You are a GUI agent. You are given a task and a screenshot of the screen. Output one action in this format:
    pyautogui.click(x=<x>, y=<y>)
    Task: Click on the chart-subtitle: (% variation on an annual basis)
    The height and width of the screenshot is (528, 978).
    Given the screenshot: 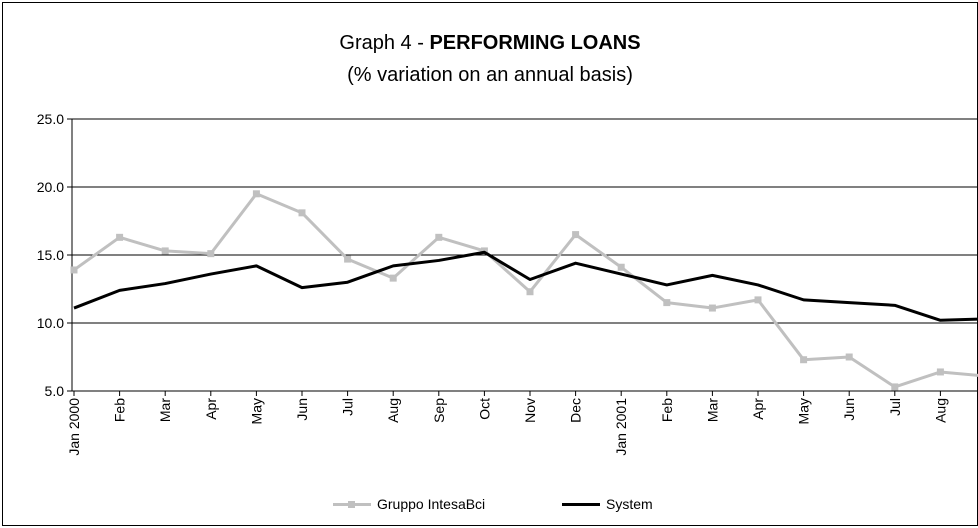 What is the action you would take?
    pyautogui.click(x=490, y=75)
    